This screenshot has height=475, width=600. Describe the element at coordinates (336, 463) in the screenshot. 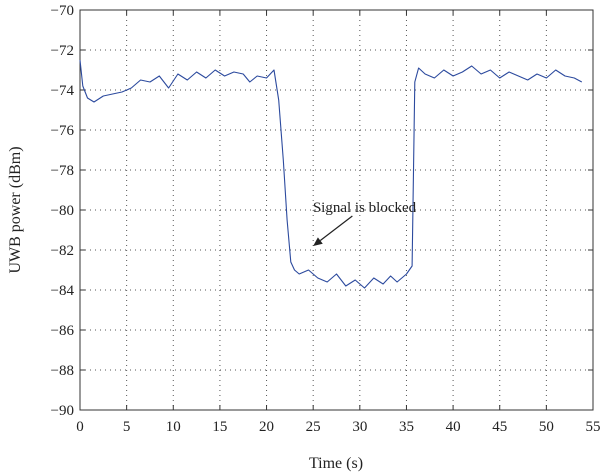

I see `x-axis-title: Time (s)` at that location.